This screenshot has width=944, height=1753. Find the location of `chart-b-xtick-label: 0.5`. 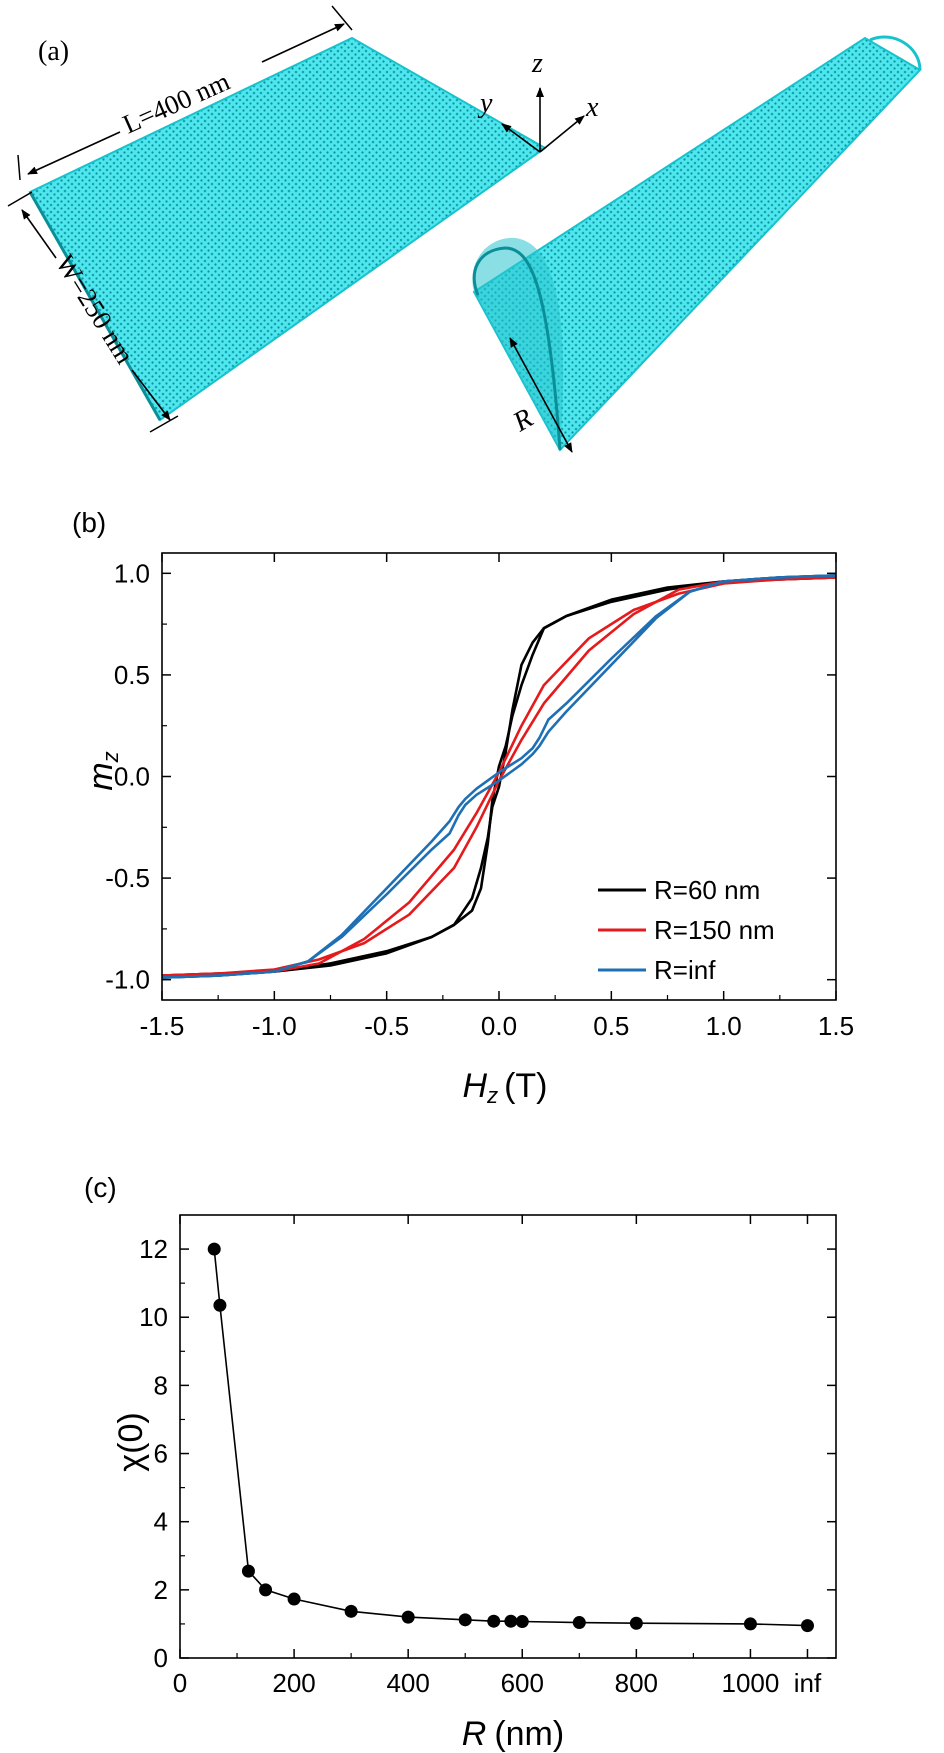

chart-b-xtick-label: 0.5 is located at coordinates (611, 1026).